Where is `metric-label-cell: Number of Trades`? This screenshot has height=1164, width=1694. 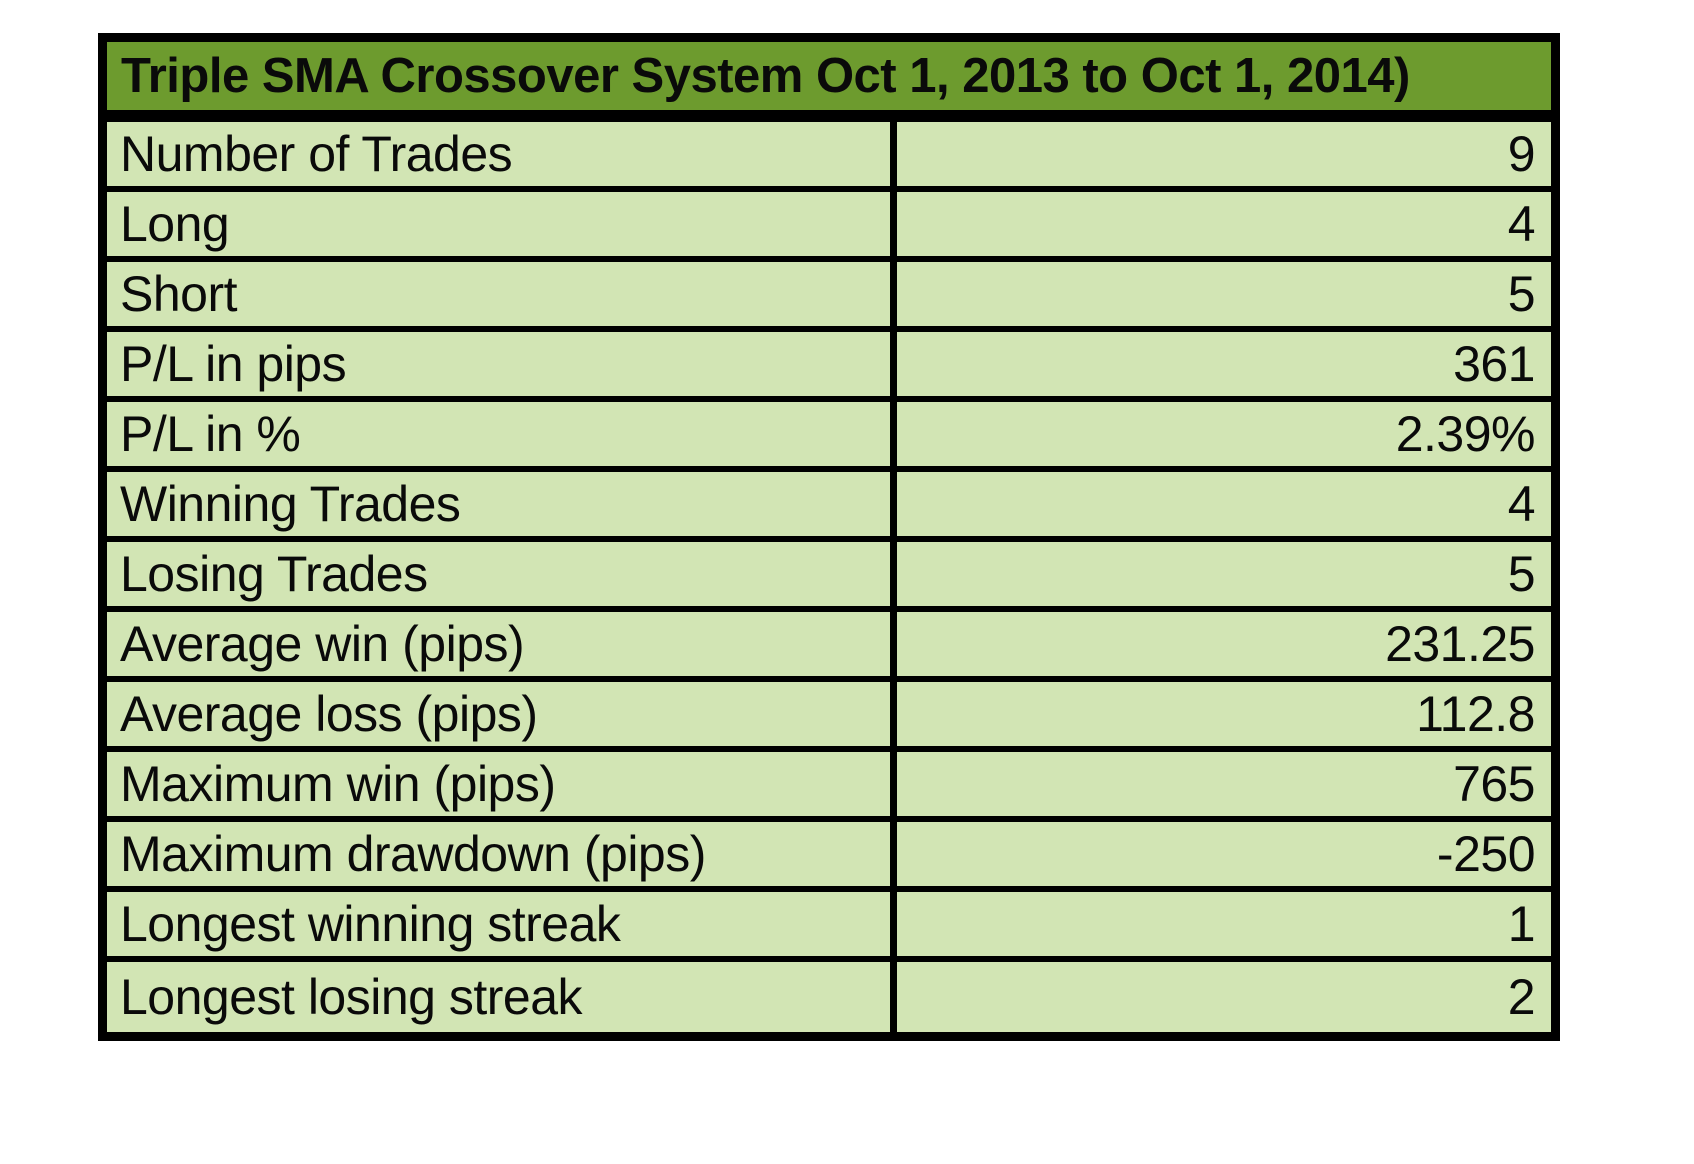
metric-label-cell: Number of Trades is located at coordinates (502, 154).